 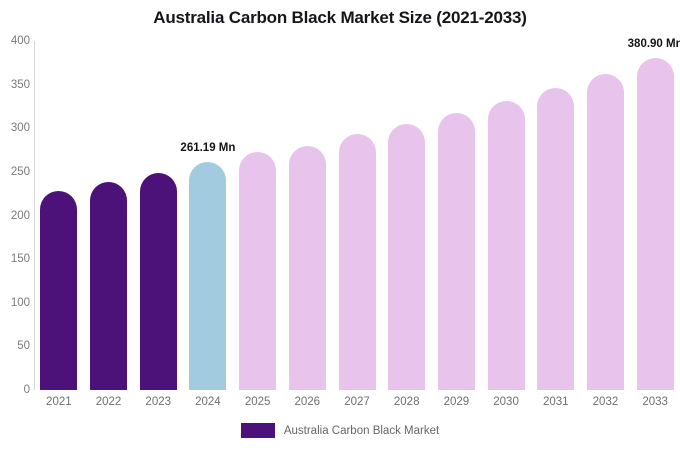 What do you see at coordinates (15, 225) in the screenshot?
I see `y-axis-tick-labels: 0 50 100 150 200 250 300 350 400` at bounding box center [15, 225].